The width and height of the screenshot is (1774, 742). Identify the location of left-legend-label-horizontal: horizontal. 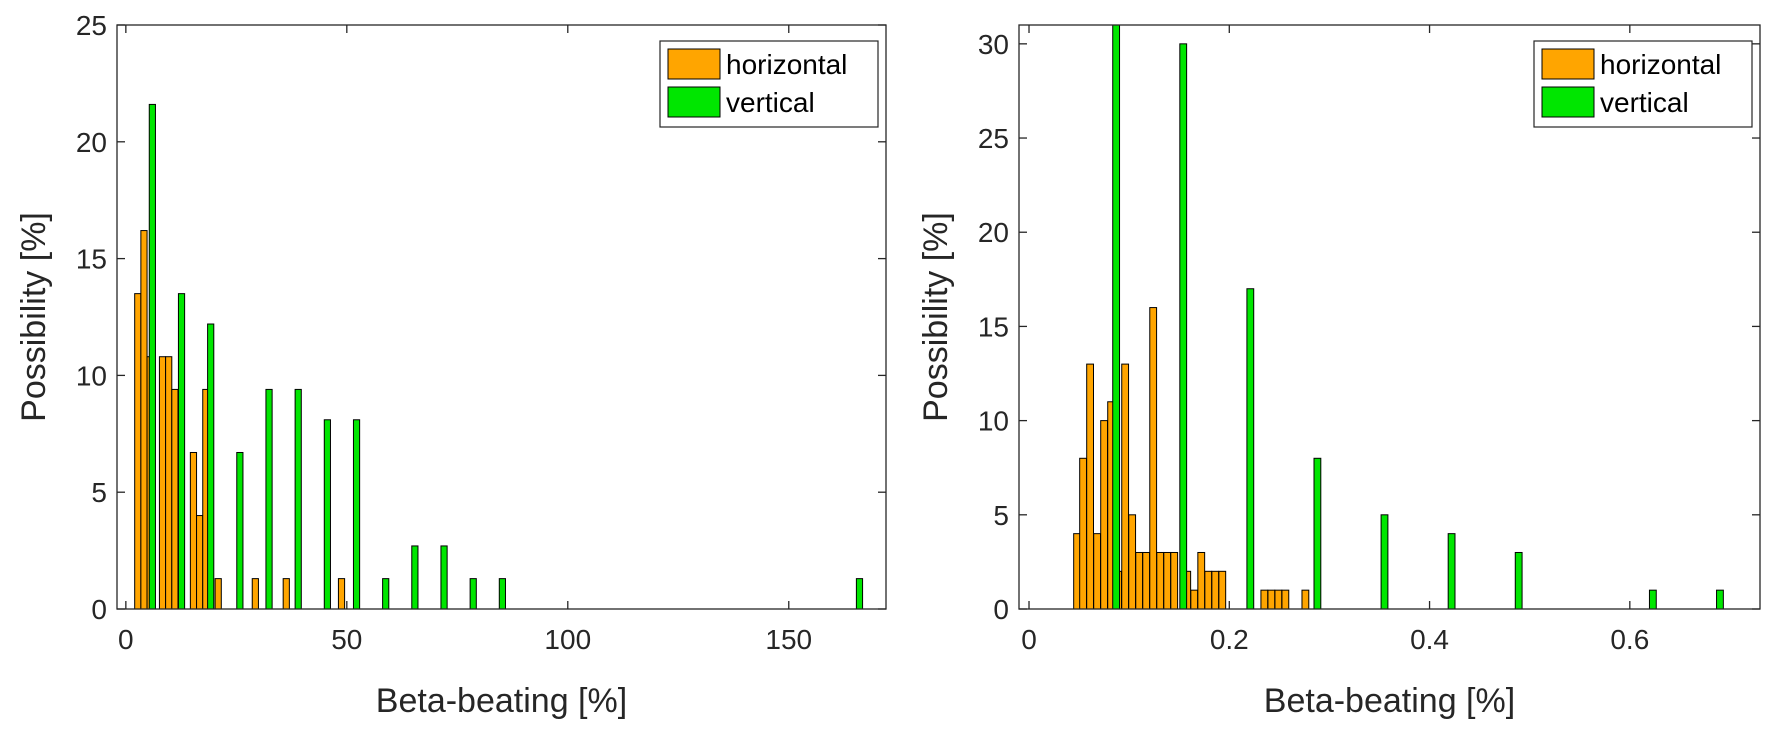
(786, 64).